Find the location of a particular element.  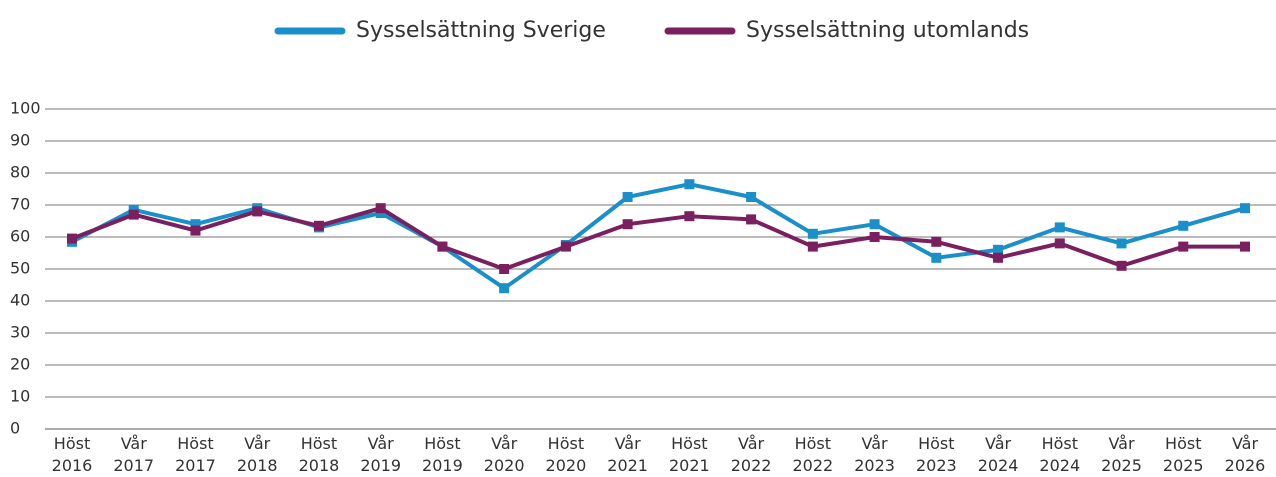

x-tick-label: Höst 2023 is located at coordinates (936, 454).